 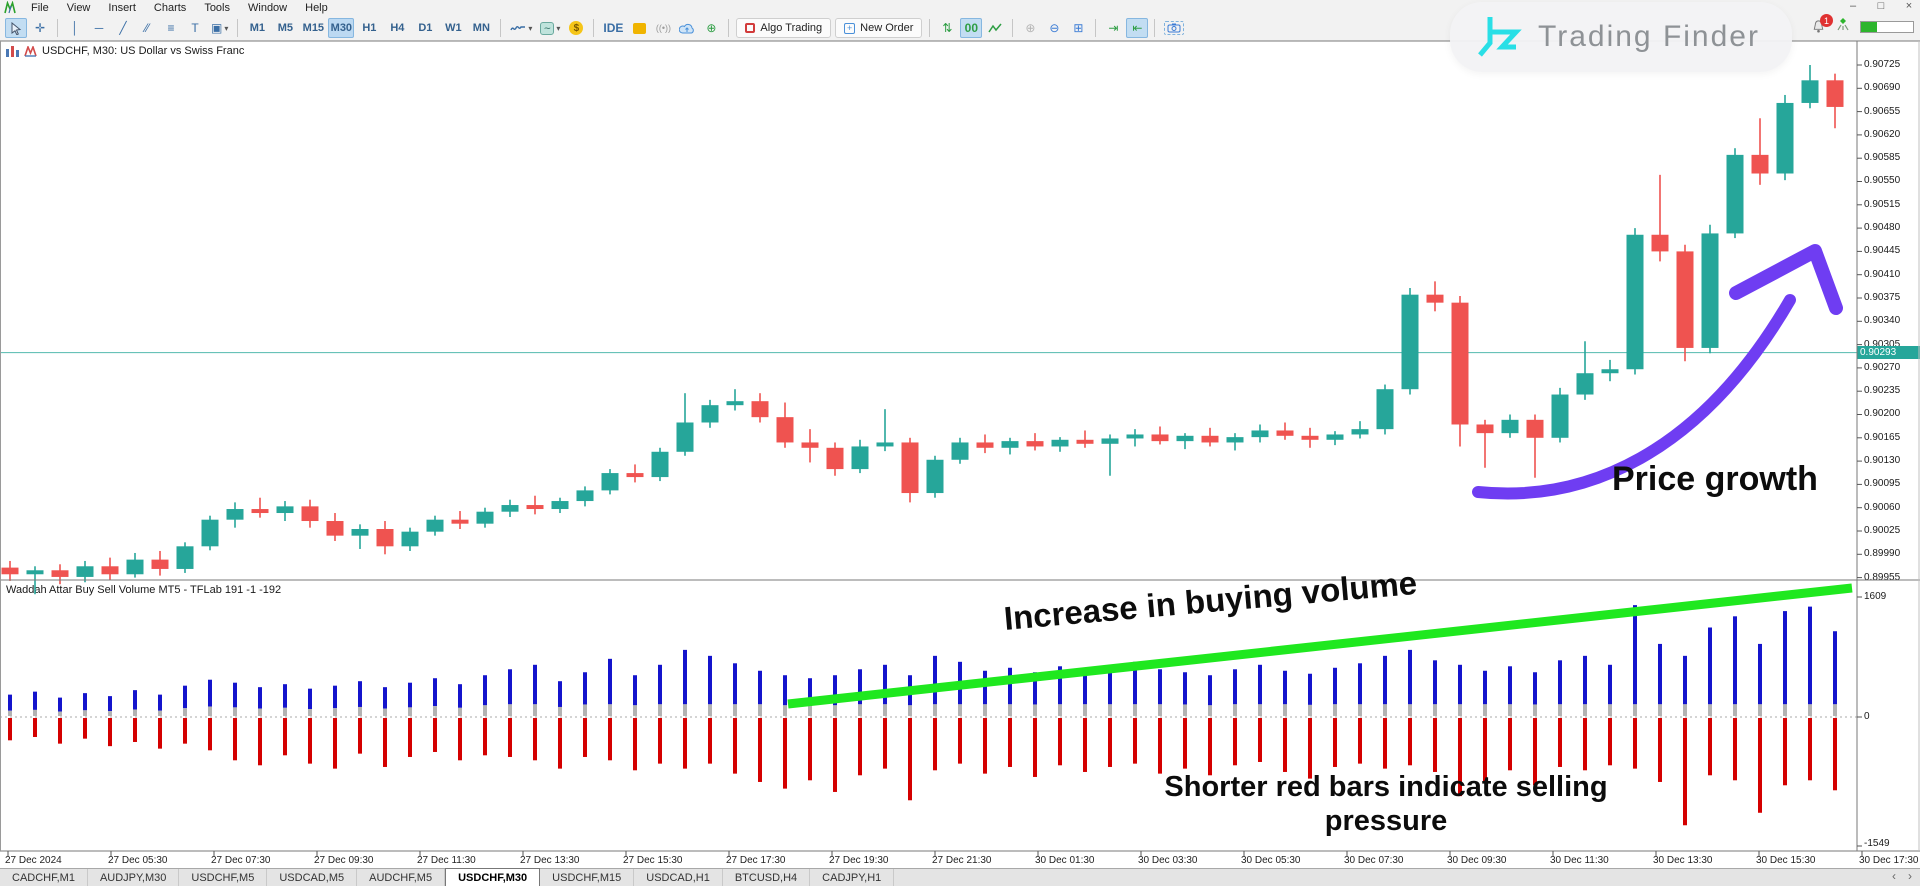 I want to click on menu-help: Help, so click(x=316, y=7).